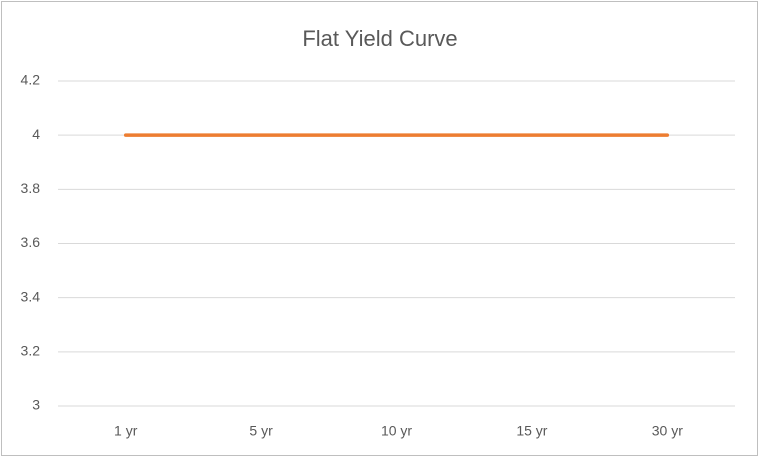 This screenshot has width=760, height=458. Describe the element at coordinates (261, 431) in the screenshot. I see `x-tick-label: 5 yr` at that location.